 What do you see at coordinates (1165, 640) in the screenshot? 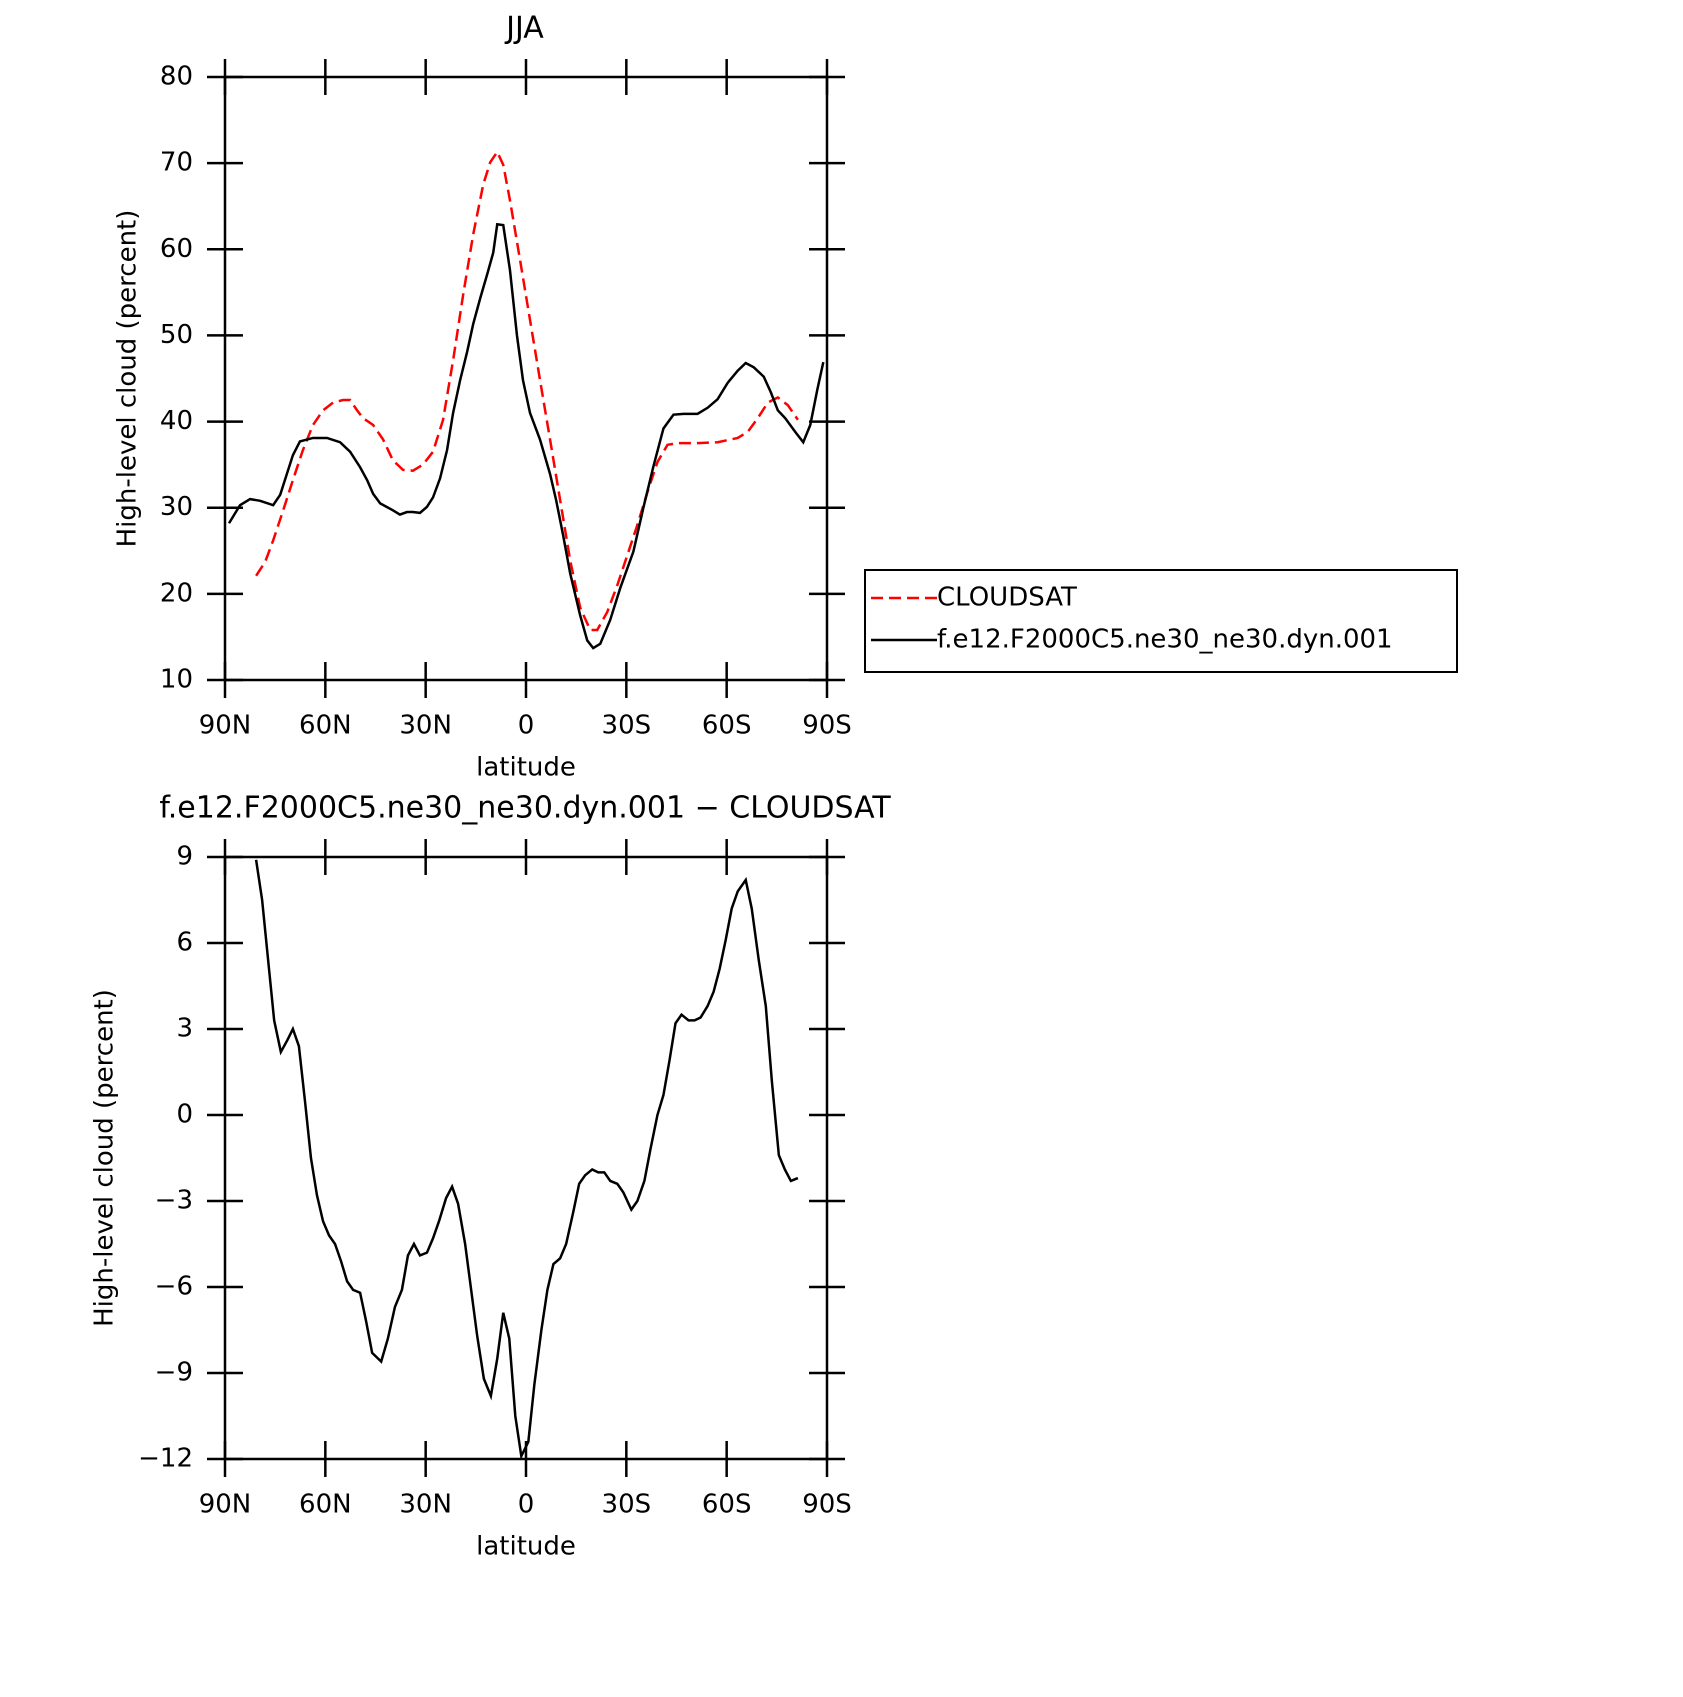
I see `legend-label: f.e12.F2000C5.ne30_ne30.dyn.001` at bounding box center [1165, 640].